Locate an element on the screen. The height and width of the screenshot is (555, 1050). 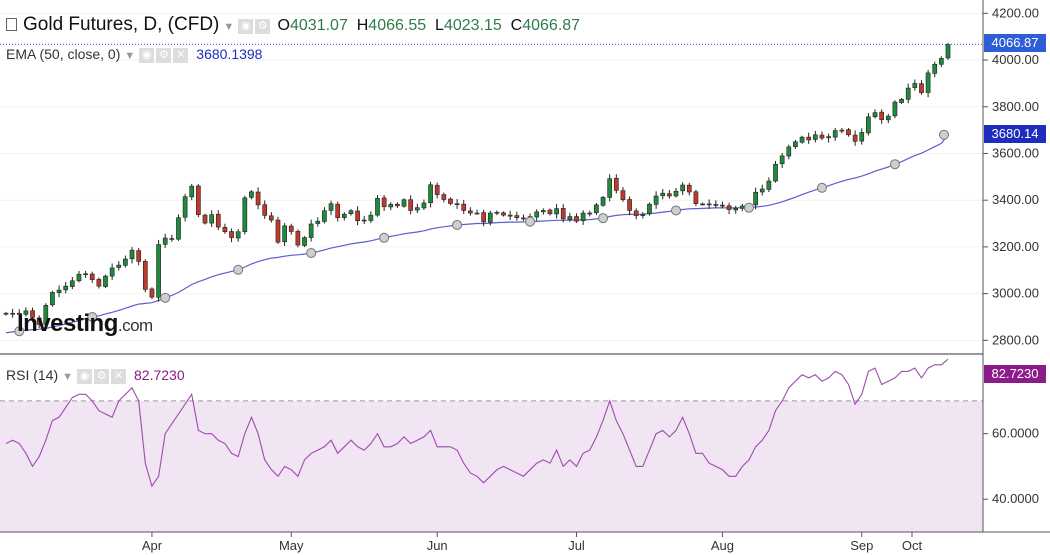
logo-suffix: .com is located at coordinates (135, 325).